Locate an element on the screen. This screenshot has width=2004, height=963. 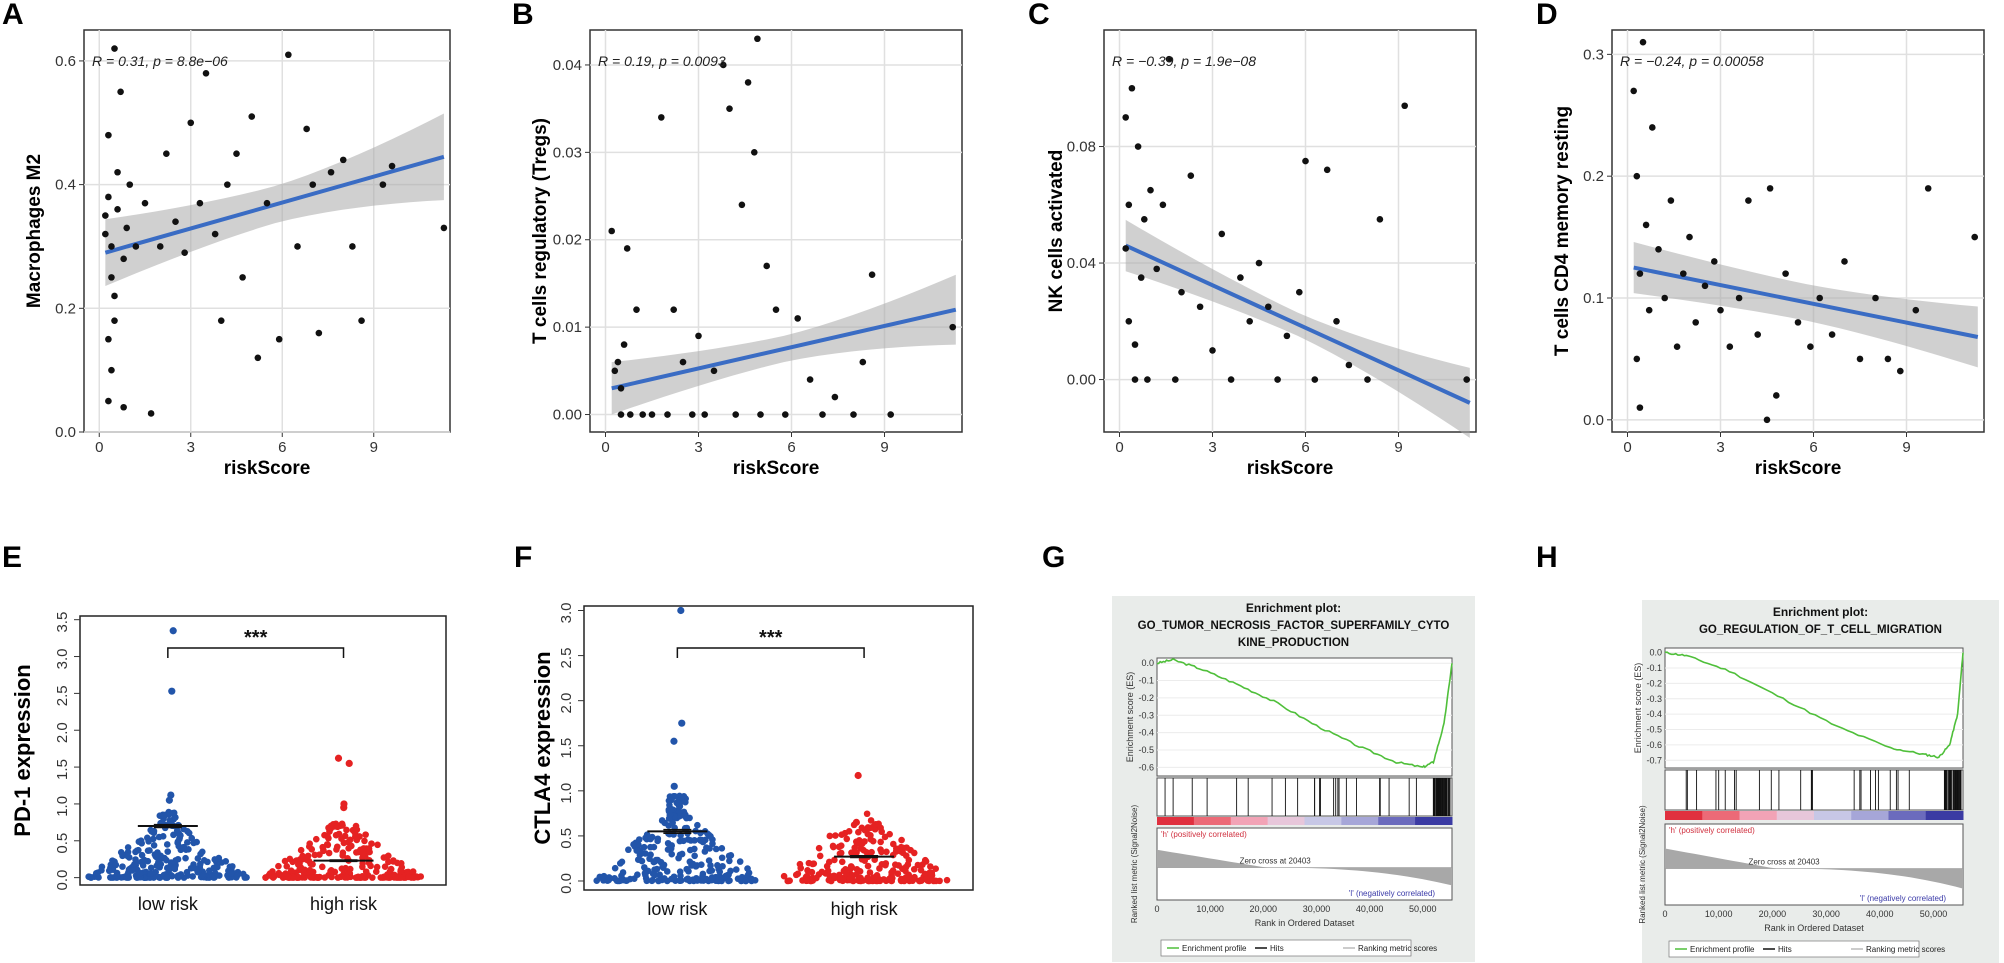
negative-label: 'l' (negatively correlated) is located at coordinates (1392, 893).